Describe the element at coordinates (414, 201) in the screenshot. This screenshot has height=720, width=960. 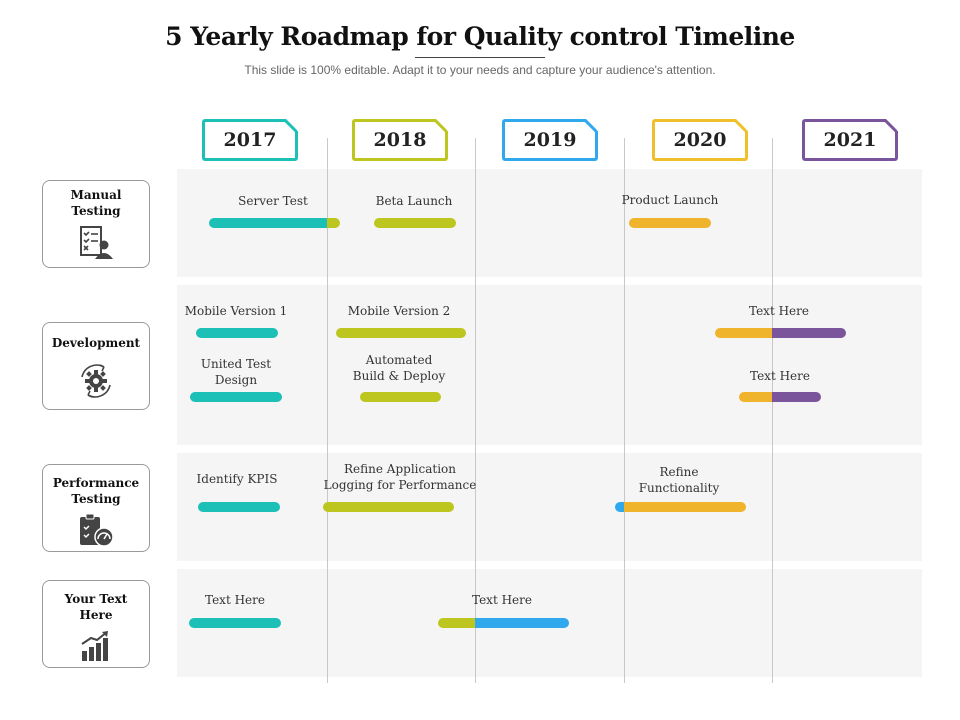
I see `task-label-beta-launch: Beta Launch` at that location.